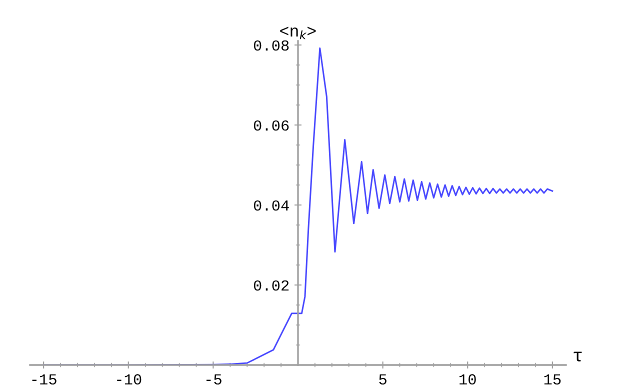 This screenshot has height=392, width=628. I want to click on x-tick-label: 10, so click(468, 379).